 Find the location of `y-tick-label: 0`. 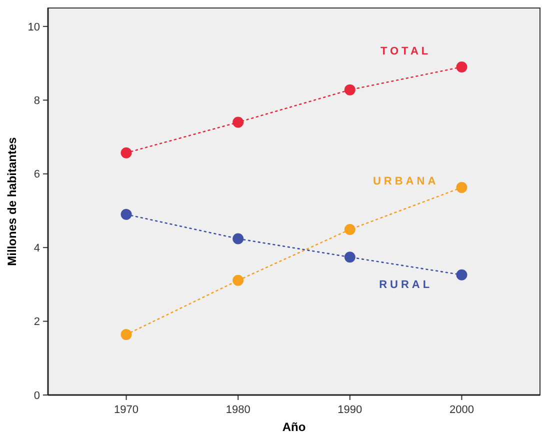

y-tick-label: 0 is located at coordinates (37, 396).